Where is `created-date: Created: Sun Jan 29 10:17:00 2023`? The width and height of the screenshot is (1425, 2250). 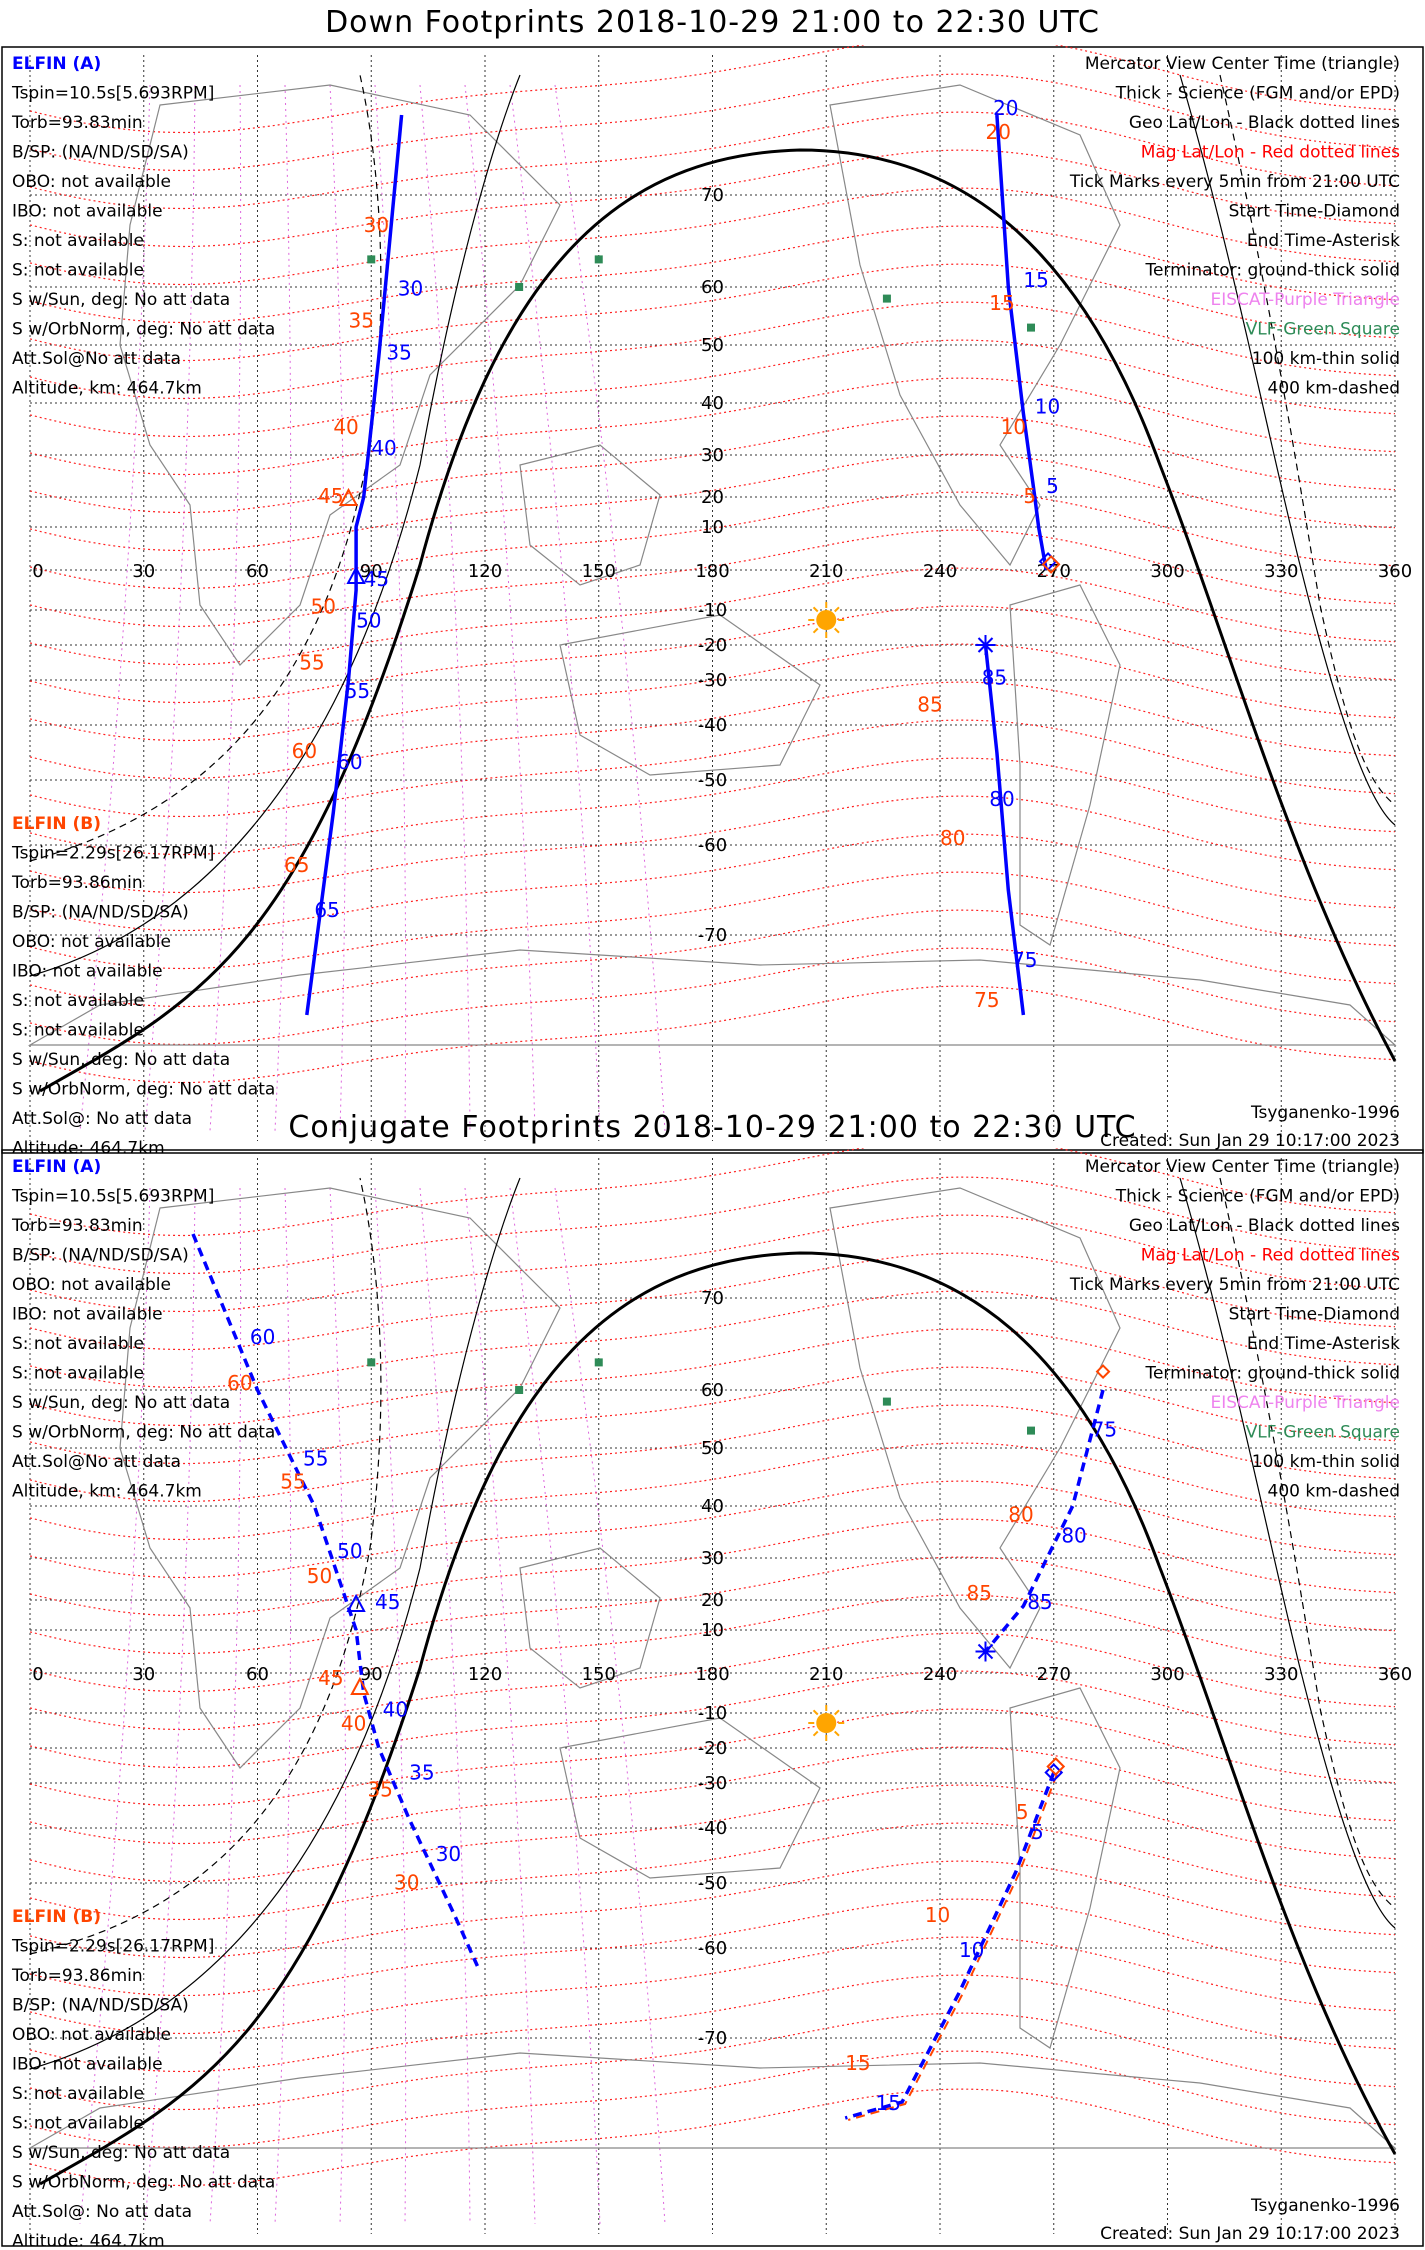 created-date: Created: Sun Jan 29 10:17:00 2023 is located at coordinates (1250, 2234).